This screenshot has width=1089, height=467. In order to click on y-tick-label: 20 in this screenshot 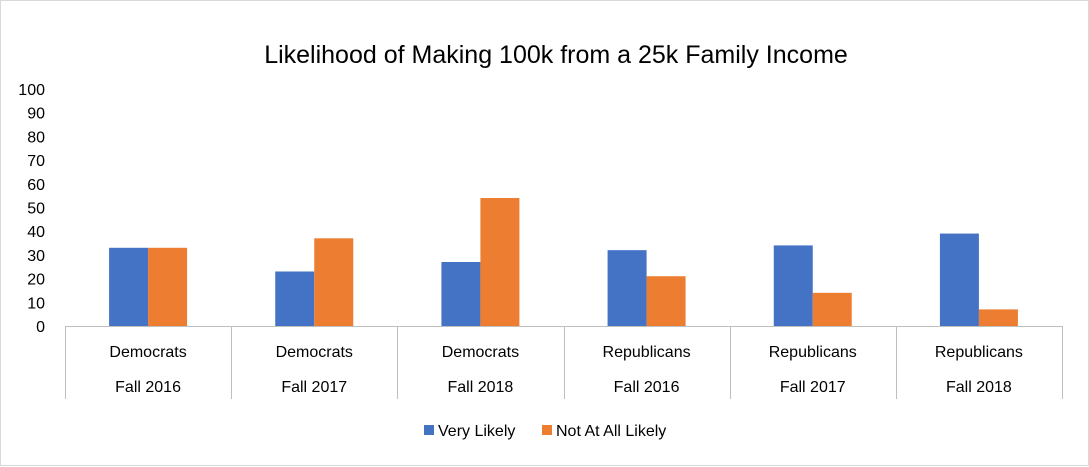, I will do `click(36, 280)`.